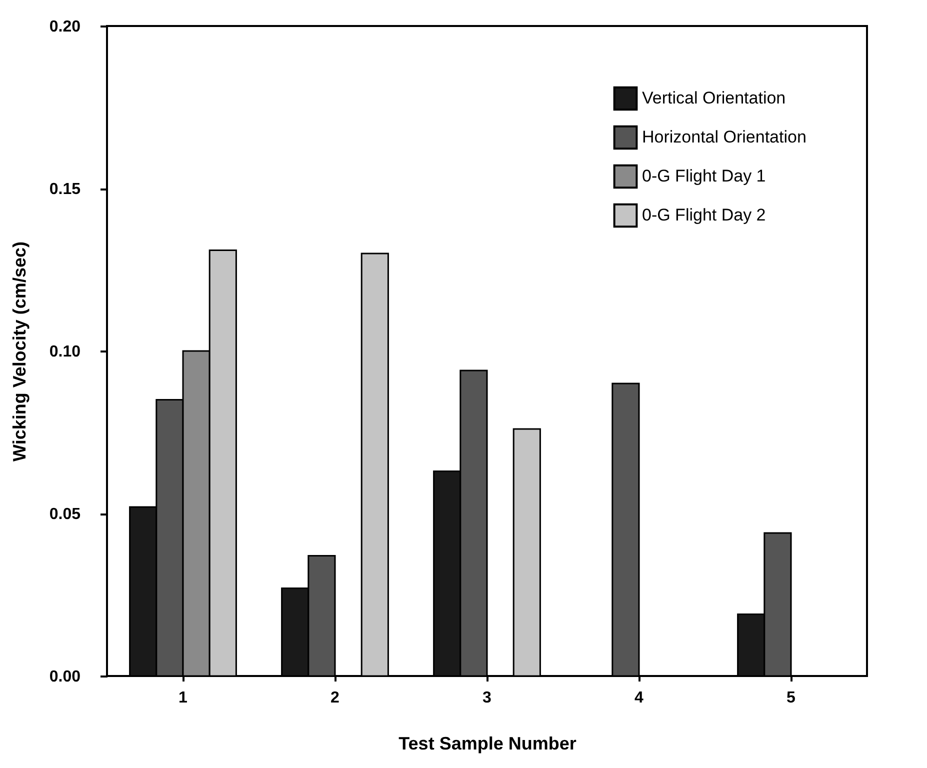 The image size is (927, 768). What do you see at coordinates (487, 744) in the screenshot?
I see `x-axis-title: Test Sample Number` at bounding box center [487, 744].